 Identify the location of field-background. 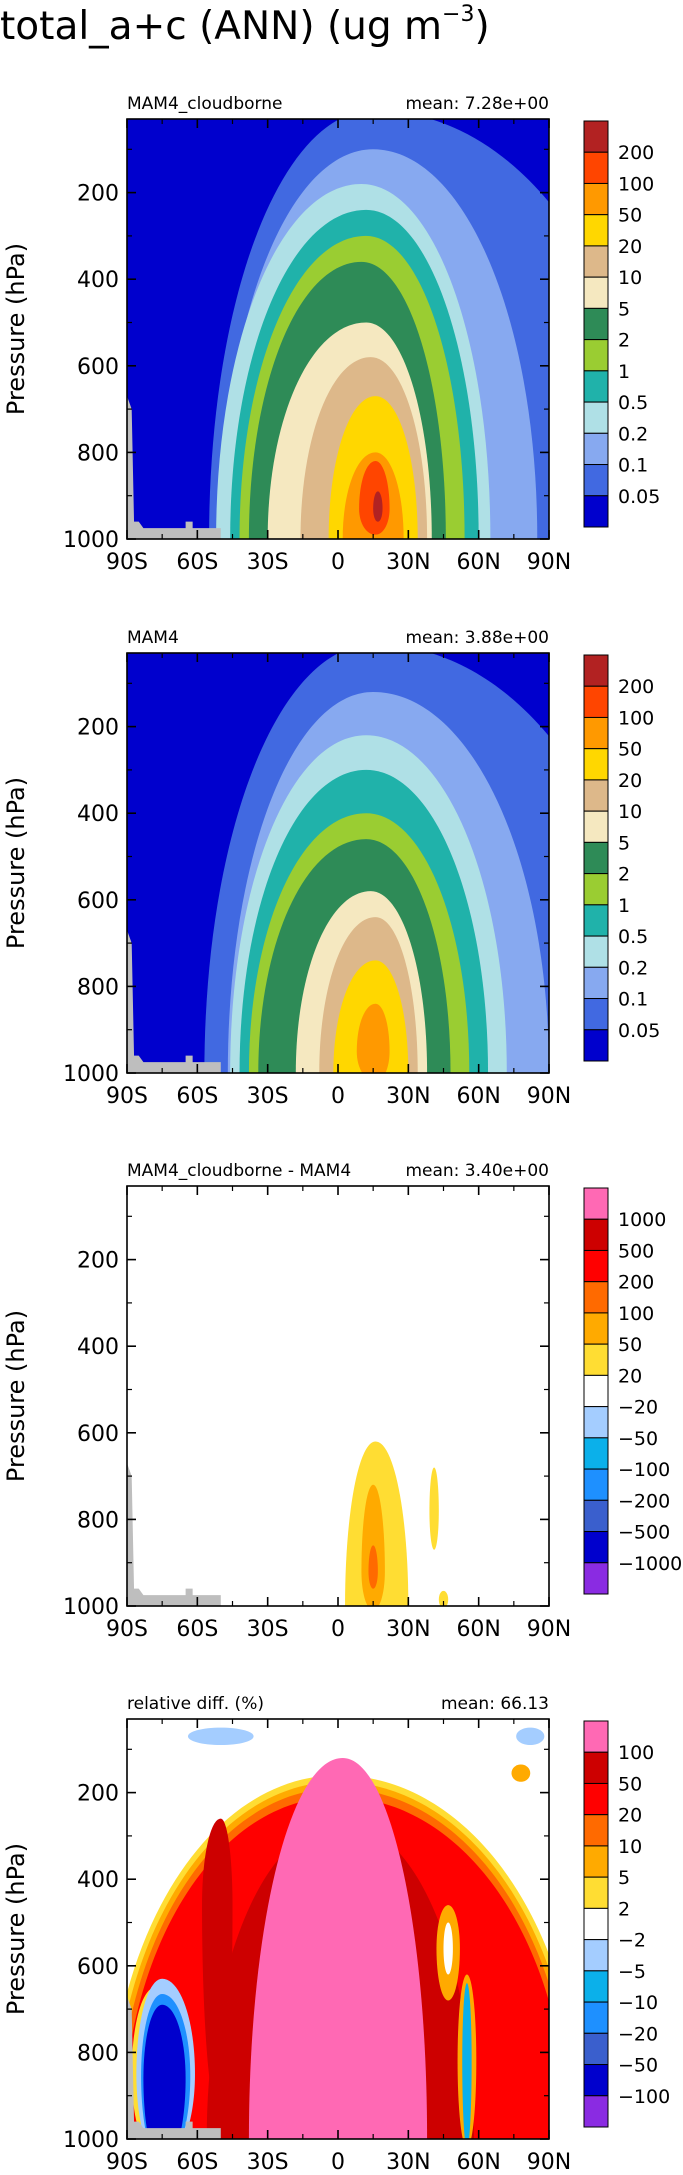
(338, 1396).